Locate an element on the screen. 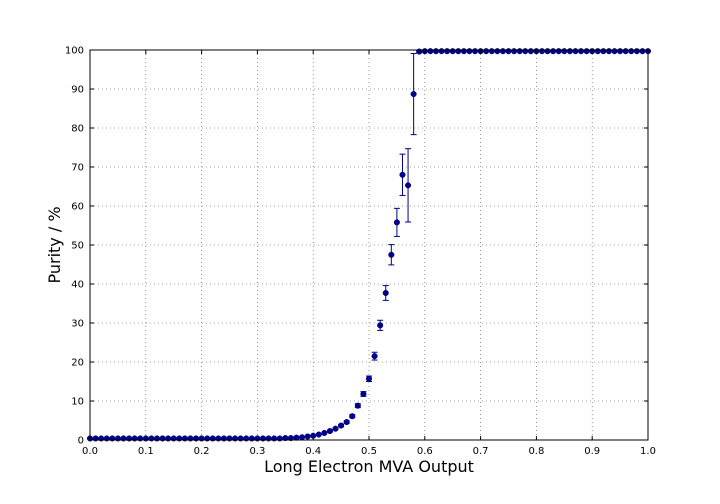 The width and height of the screenshot is (720, 504). x-tick-label: 0.5 is located at coordinates (369, 451).